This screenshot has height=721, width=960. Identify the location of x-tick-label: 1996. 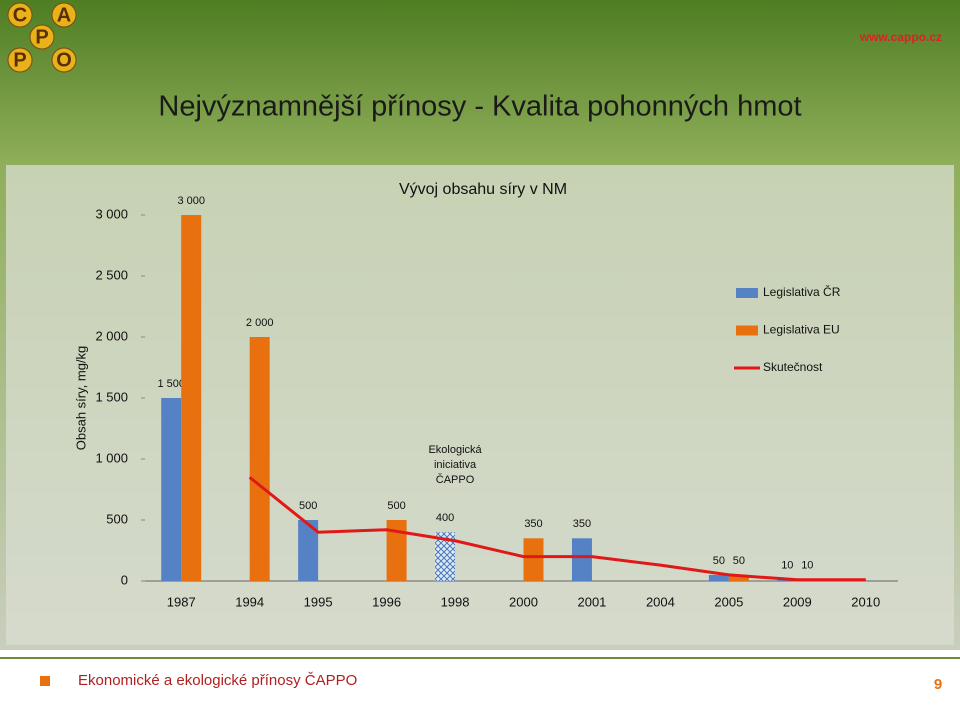
(386, 601).